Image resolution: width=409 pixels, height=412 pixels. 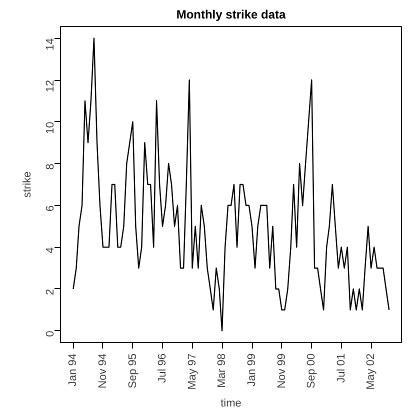 What do you see at coordinates (50, 167) in the screenshot?
I see `y-tick-label: 8` at bounding box center [50, 167].